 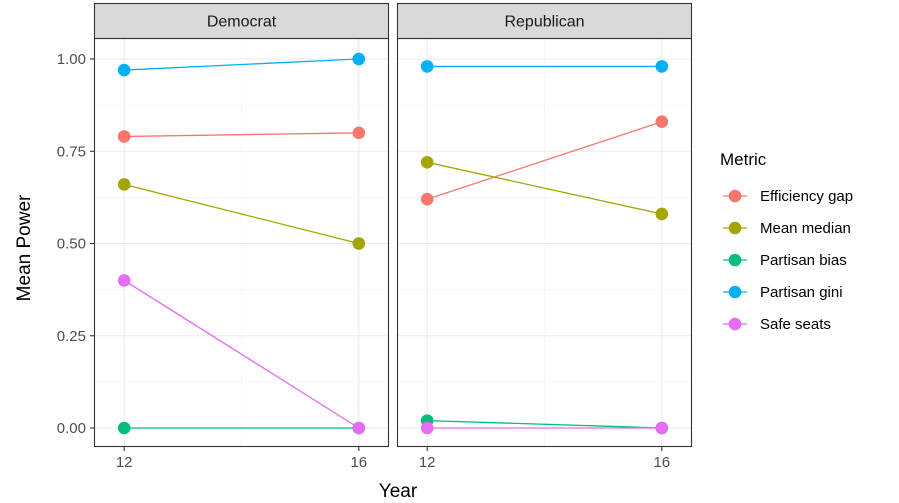 What do you see at coordinates (393, 459) in the screenshot?
I see `x-axis-ticks: 12 16 12 16` at bounding box center [393, 459].